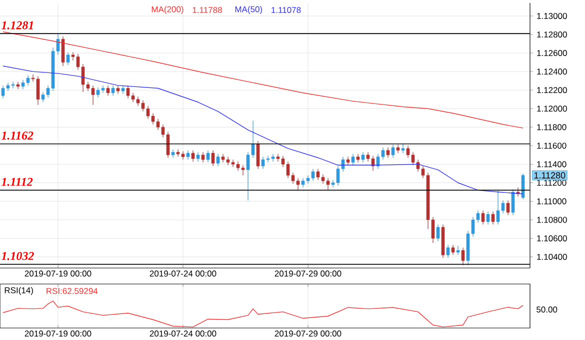  Describe the element at coordinates (248, 10) in the screenshot. I see `text: MA(50)` at that location.